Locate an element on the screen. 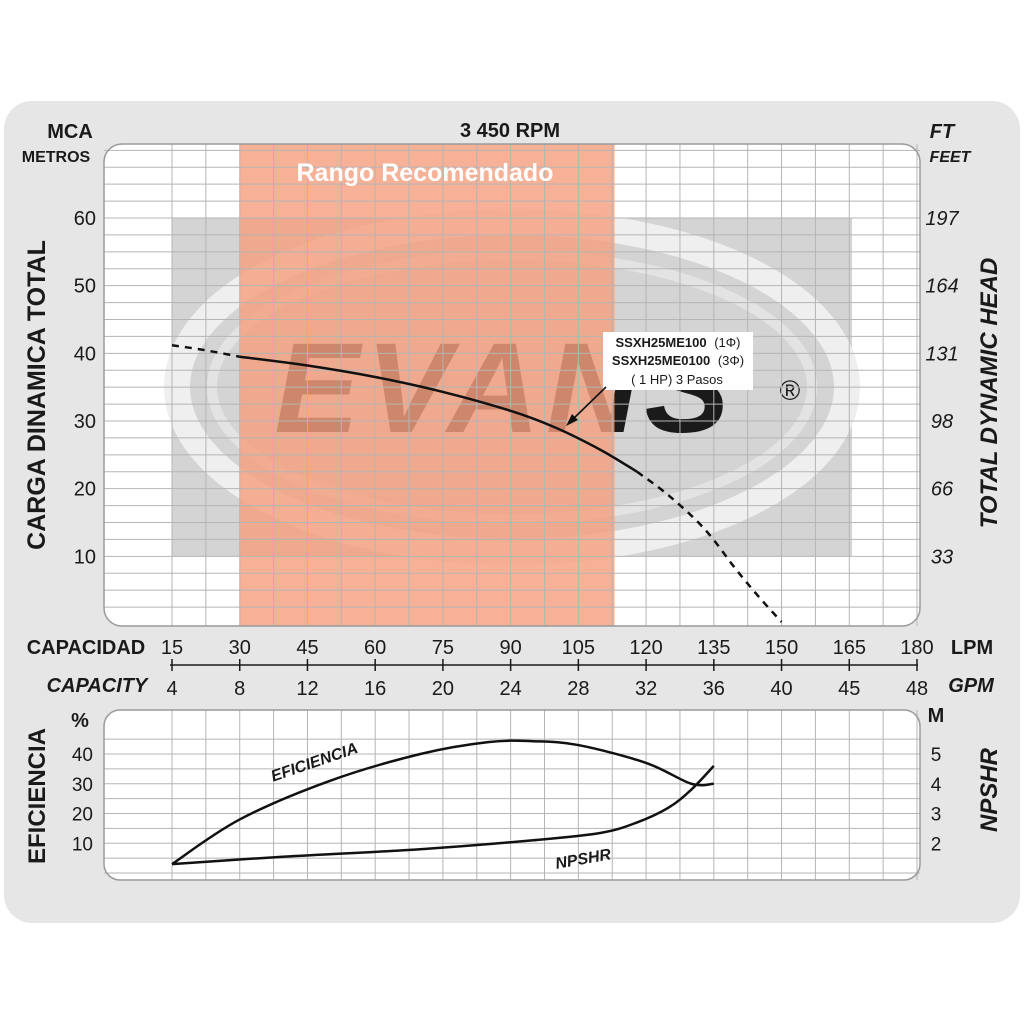 The width and height of the screenshot is (1024, 1024). right-unit-label: FT is located at coordinates (943, 132).